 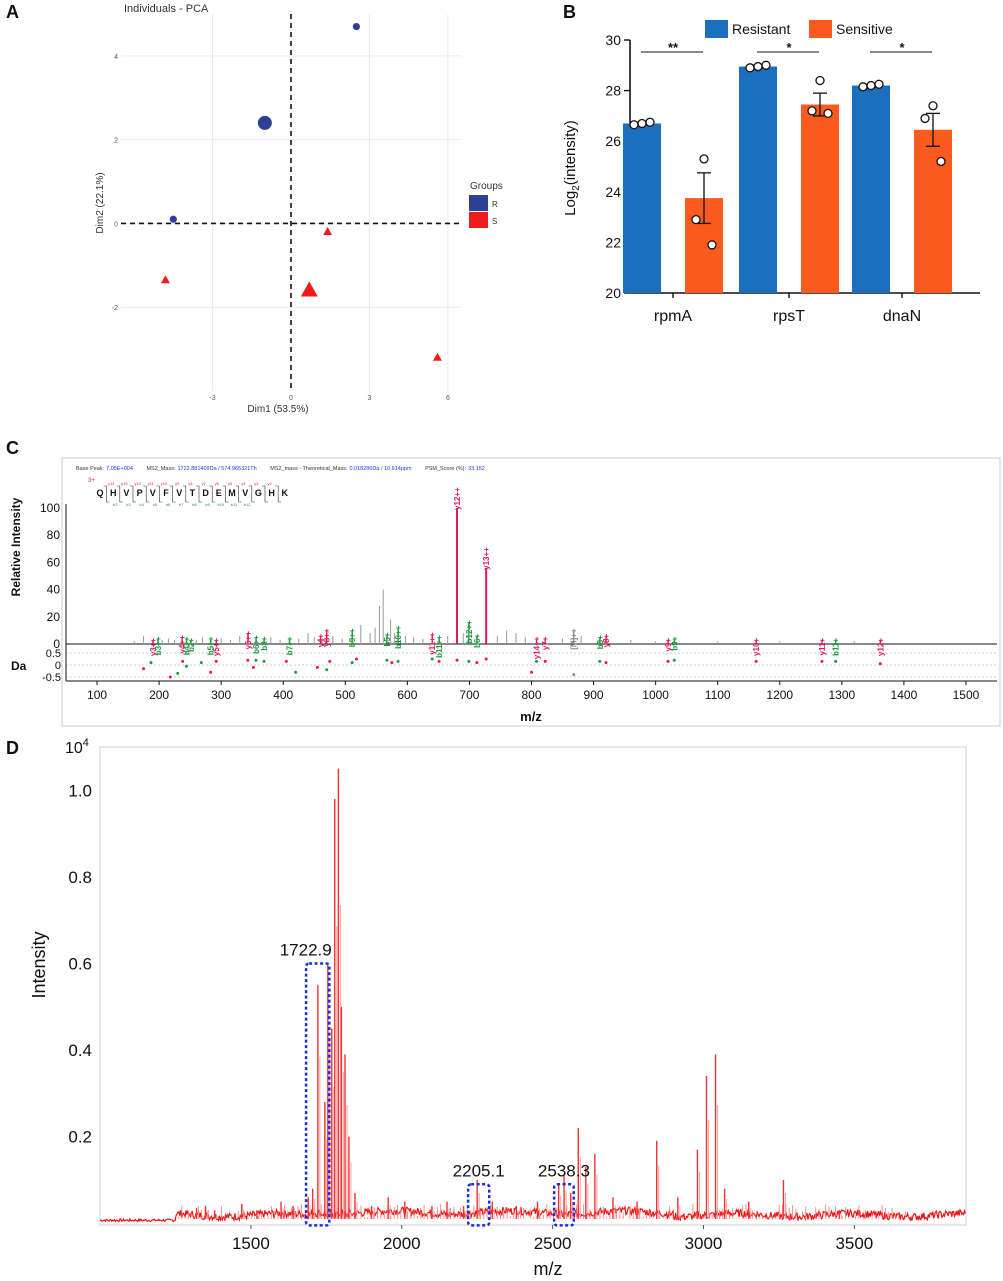 What do you see at coordinates (115, 504) in the screenshot?
I see `sequence-b-ion-tag: b2` at bounding box center [115, 504].